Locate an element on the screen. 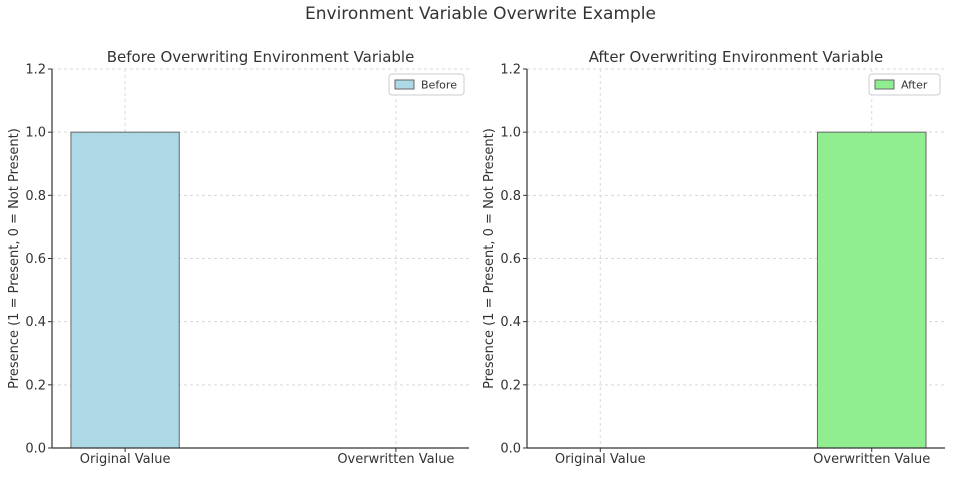 This screenshot has width=961, height=480. figure-title: Environment Variable Overwrite Example is located at coordinates (480, 14).